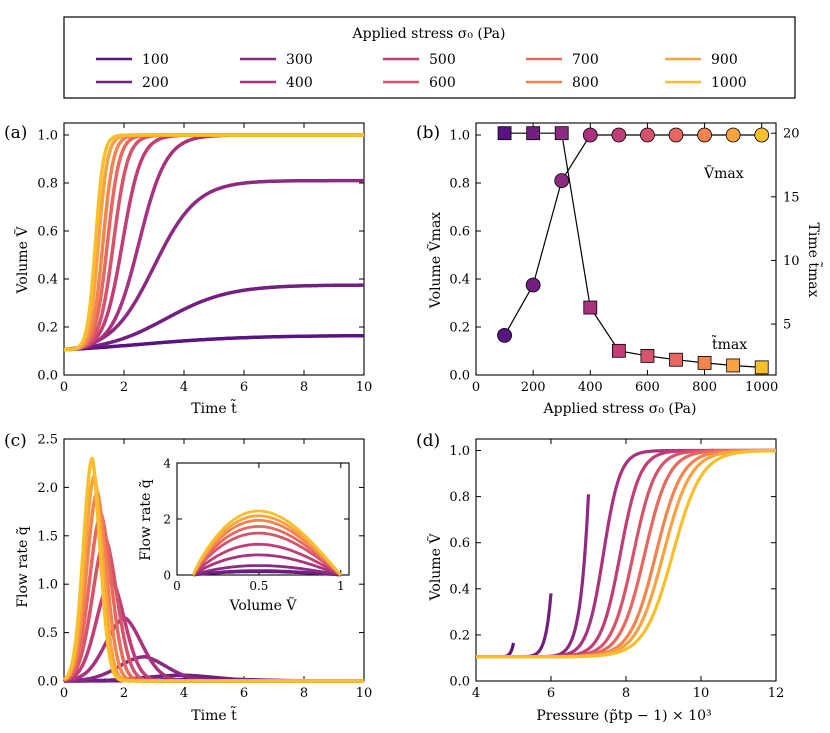 This screenshot has width=830, height=733. What do you see at coordinates (723, 173) in the screenshot?
I see `annotation-vmax: Ṽmax` at bounding box center [723, 173].